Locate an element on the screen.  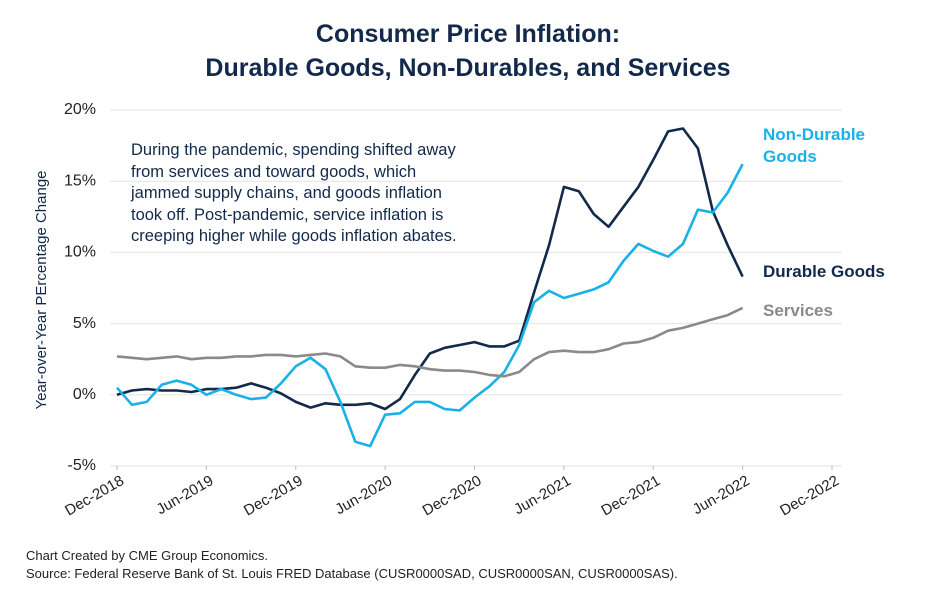
x-tick-label: Jun-2021 is located at coordinates (542, 495).